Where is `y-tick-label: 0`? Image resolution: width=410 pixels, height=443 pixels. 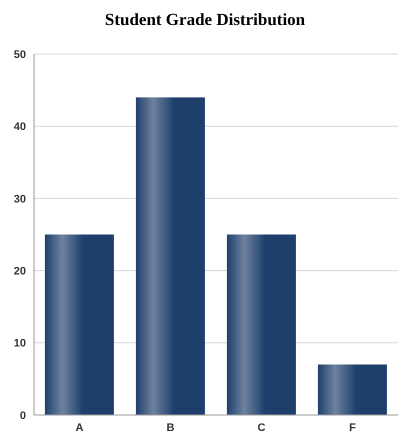 y-tick-label: 0 is located at coordinates (23, 416).